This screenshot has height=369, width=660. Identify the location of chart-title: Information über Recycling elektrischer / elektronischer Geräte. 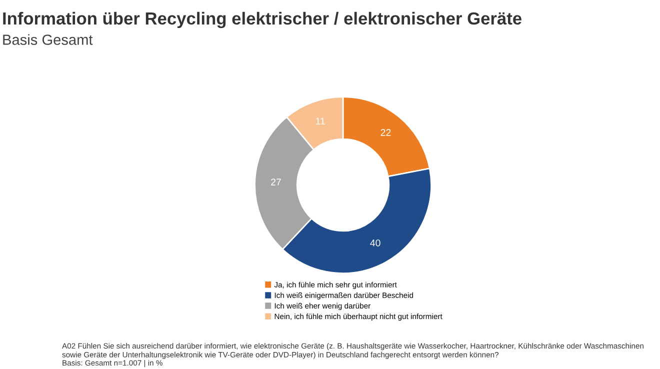
(262, 20).